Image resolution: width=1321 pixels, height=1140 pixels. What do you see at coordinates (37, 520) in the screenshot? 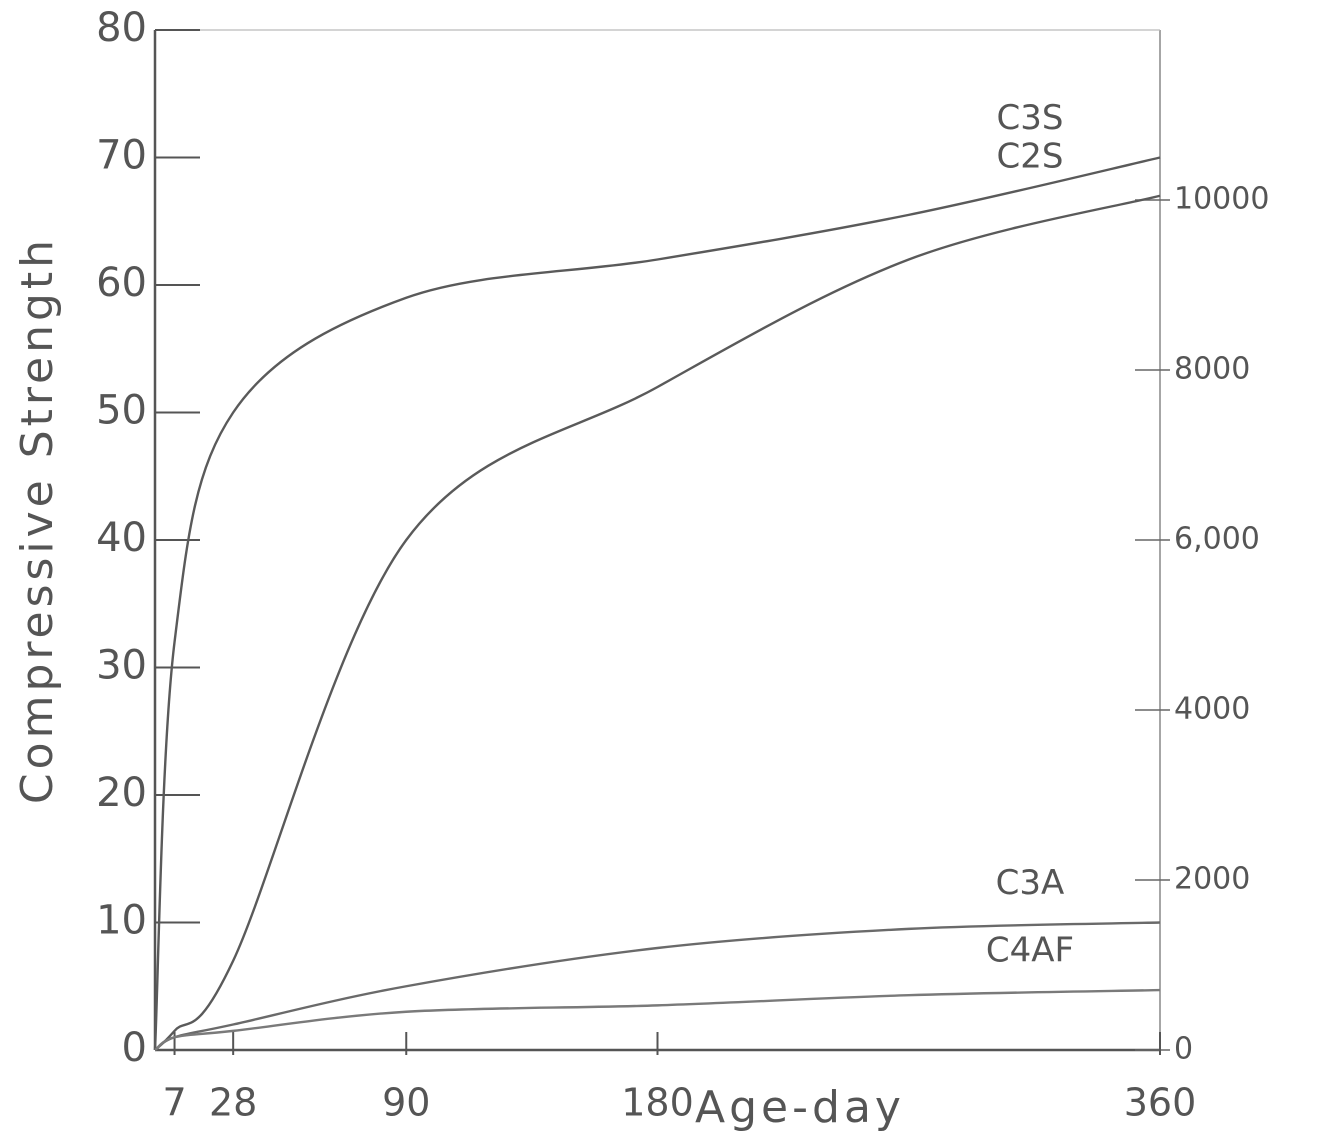
I see `y-axis-label: Compressive Strength` at bounding box center [37, 520].